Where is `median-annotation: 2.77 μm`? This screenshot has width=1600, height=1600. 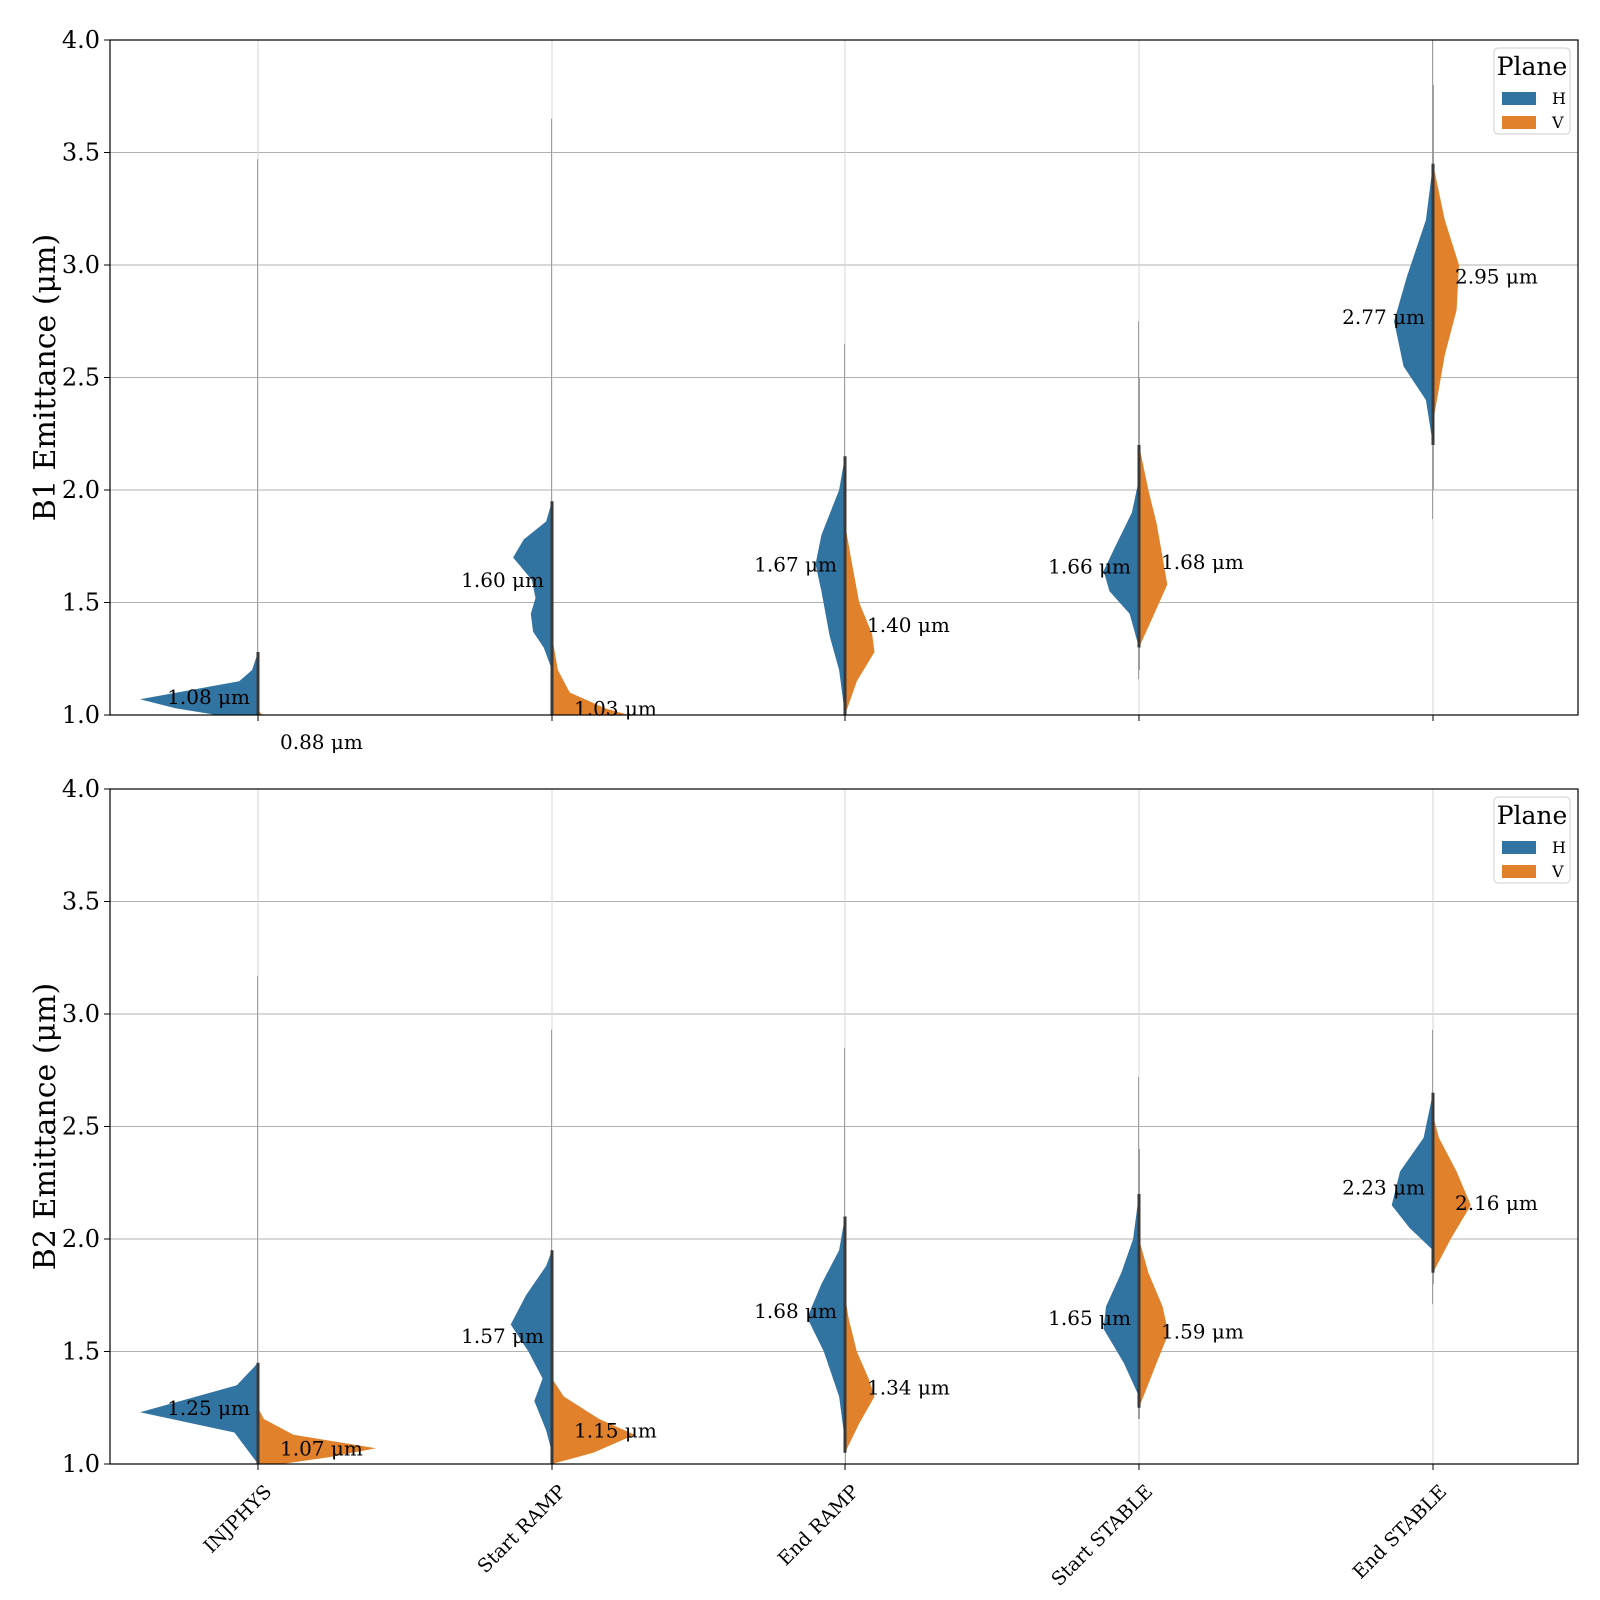
median-annotation: 2.77 μm is located at coordinates (1383, 317).